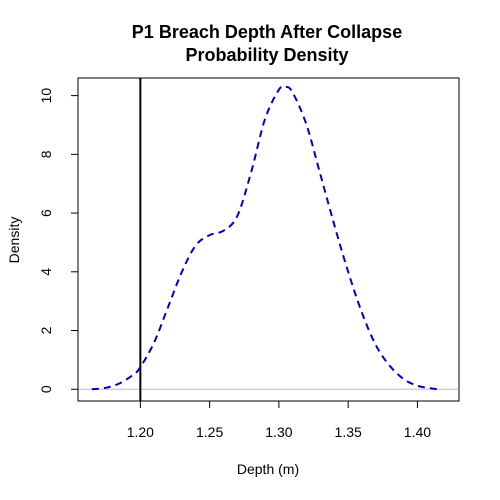 Image resolution: width=500 pixels, height=500 pixels. I want to click on x-axis-label: Depth (m), so click(268, 469).